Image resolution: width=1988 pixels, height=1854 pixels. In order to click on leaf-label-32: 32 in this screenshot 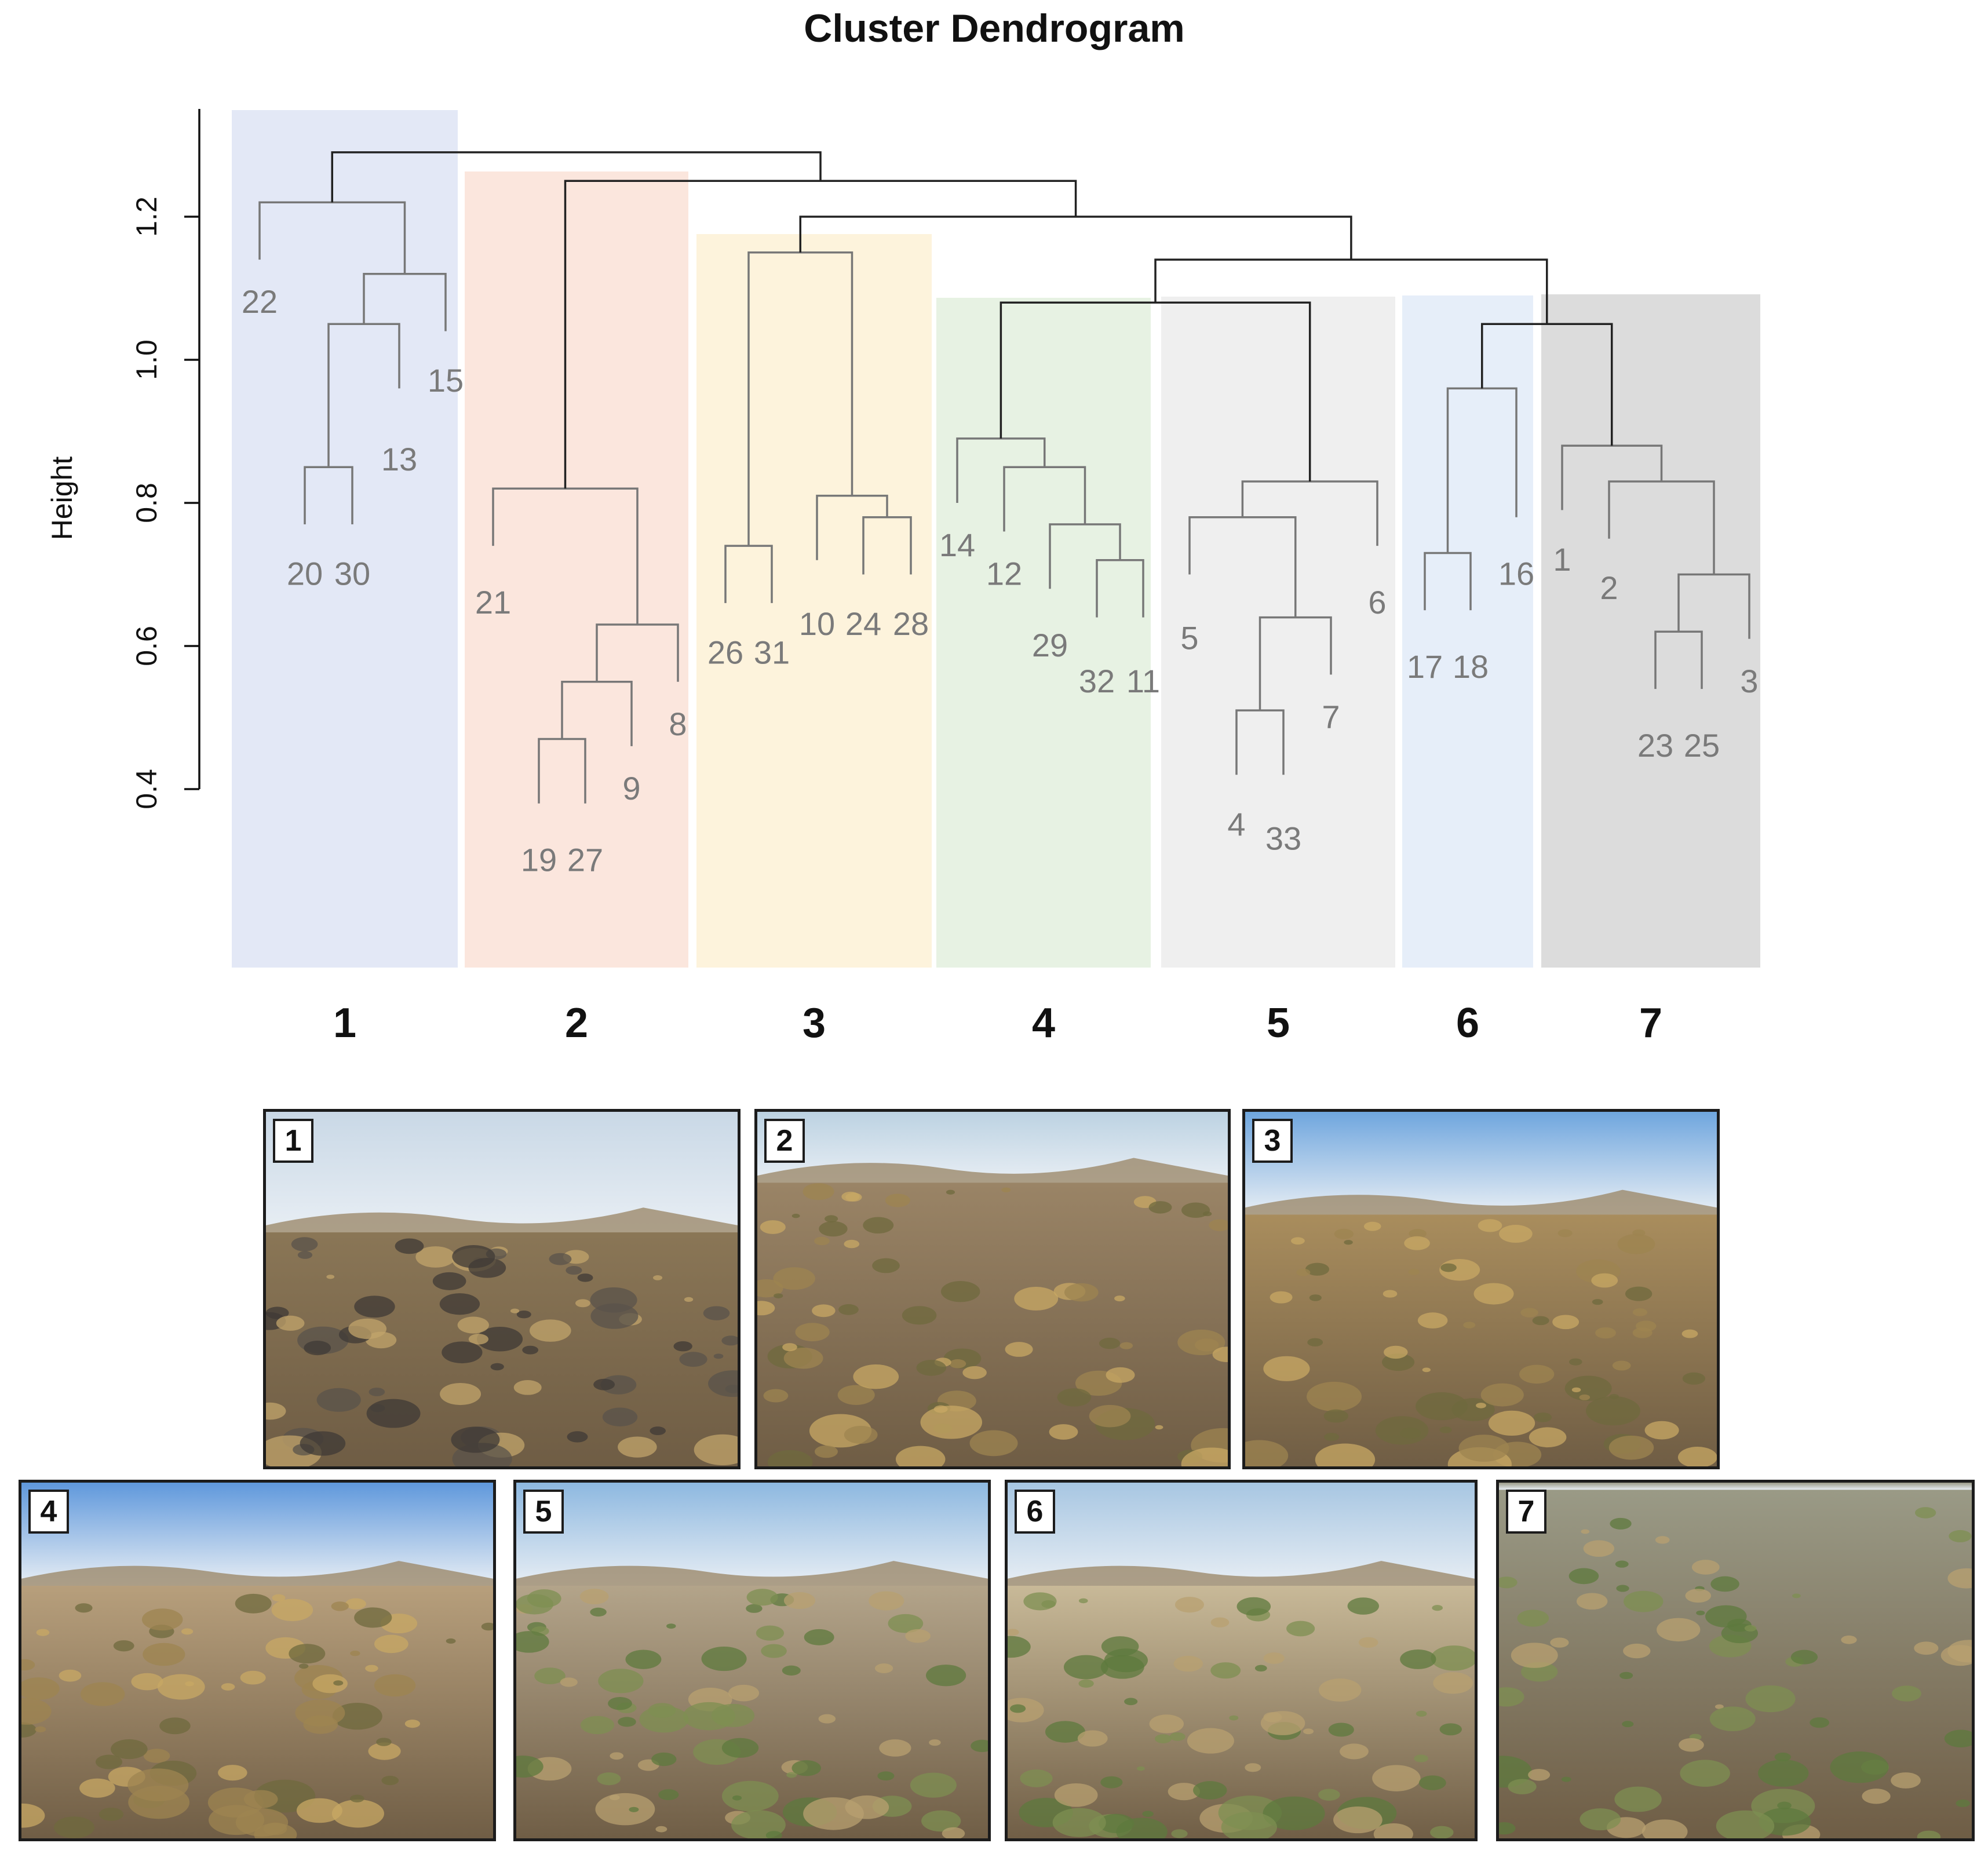, I will do `click(1097, 681)`.